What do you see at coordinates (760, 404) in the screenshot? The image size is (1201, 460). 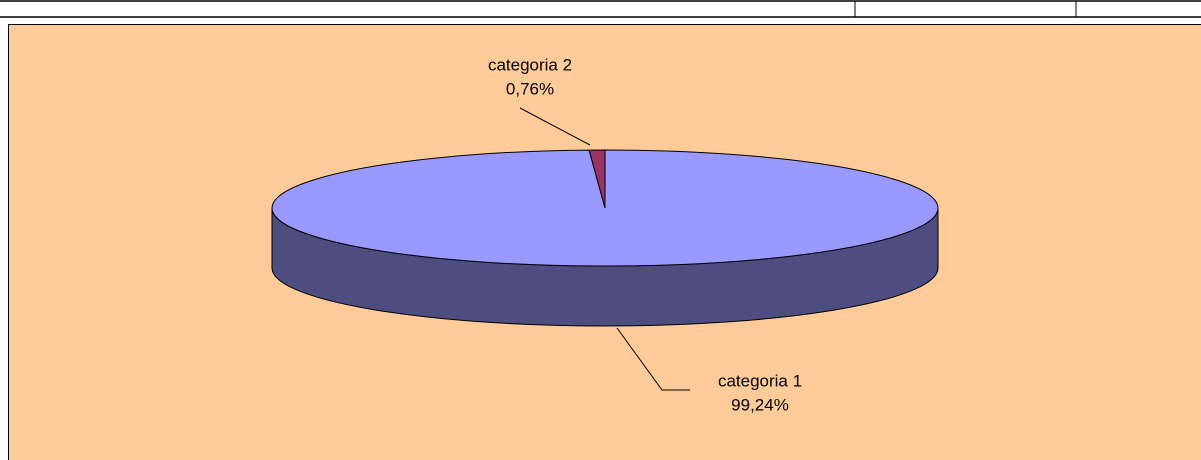 I see `slice-value-label: 99,24%` at bounding box center [760, 404].